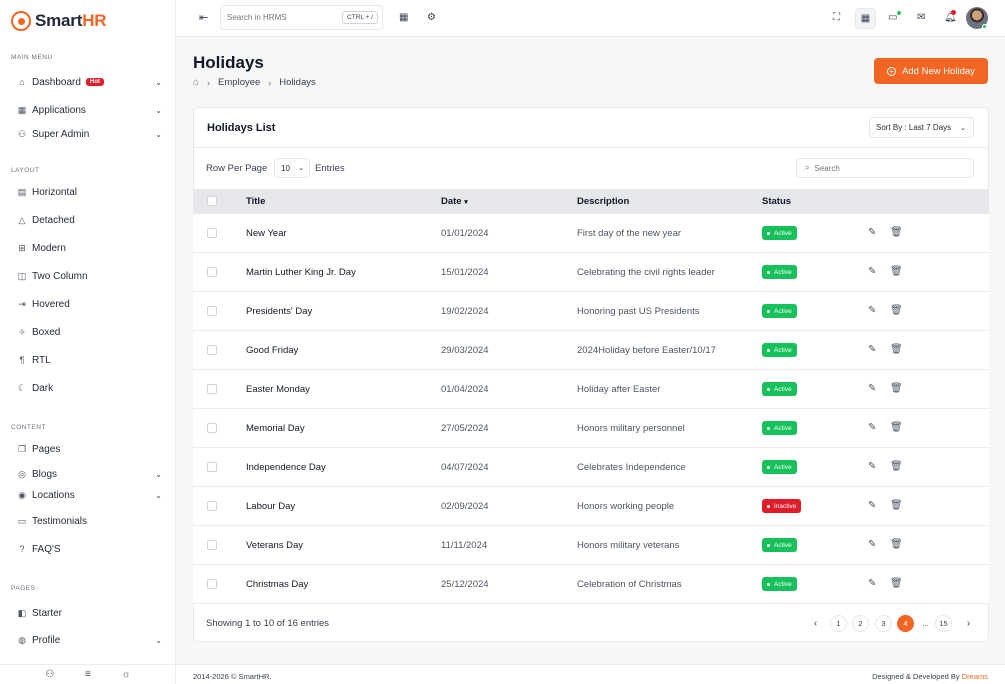 The width and height of the screenshot is (1005, 684). I want to click on add-new-holiday-button: + Add New Holiday, so click(931, 71).